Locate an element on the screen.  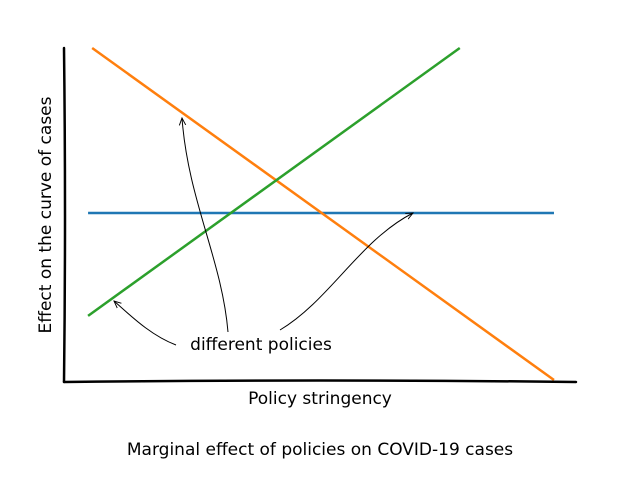
y-axis is located at coordinates (64, 215).